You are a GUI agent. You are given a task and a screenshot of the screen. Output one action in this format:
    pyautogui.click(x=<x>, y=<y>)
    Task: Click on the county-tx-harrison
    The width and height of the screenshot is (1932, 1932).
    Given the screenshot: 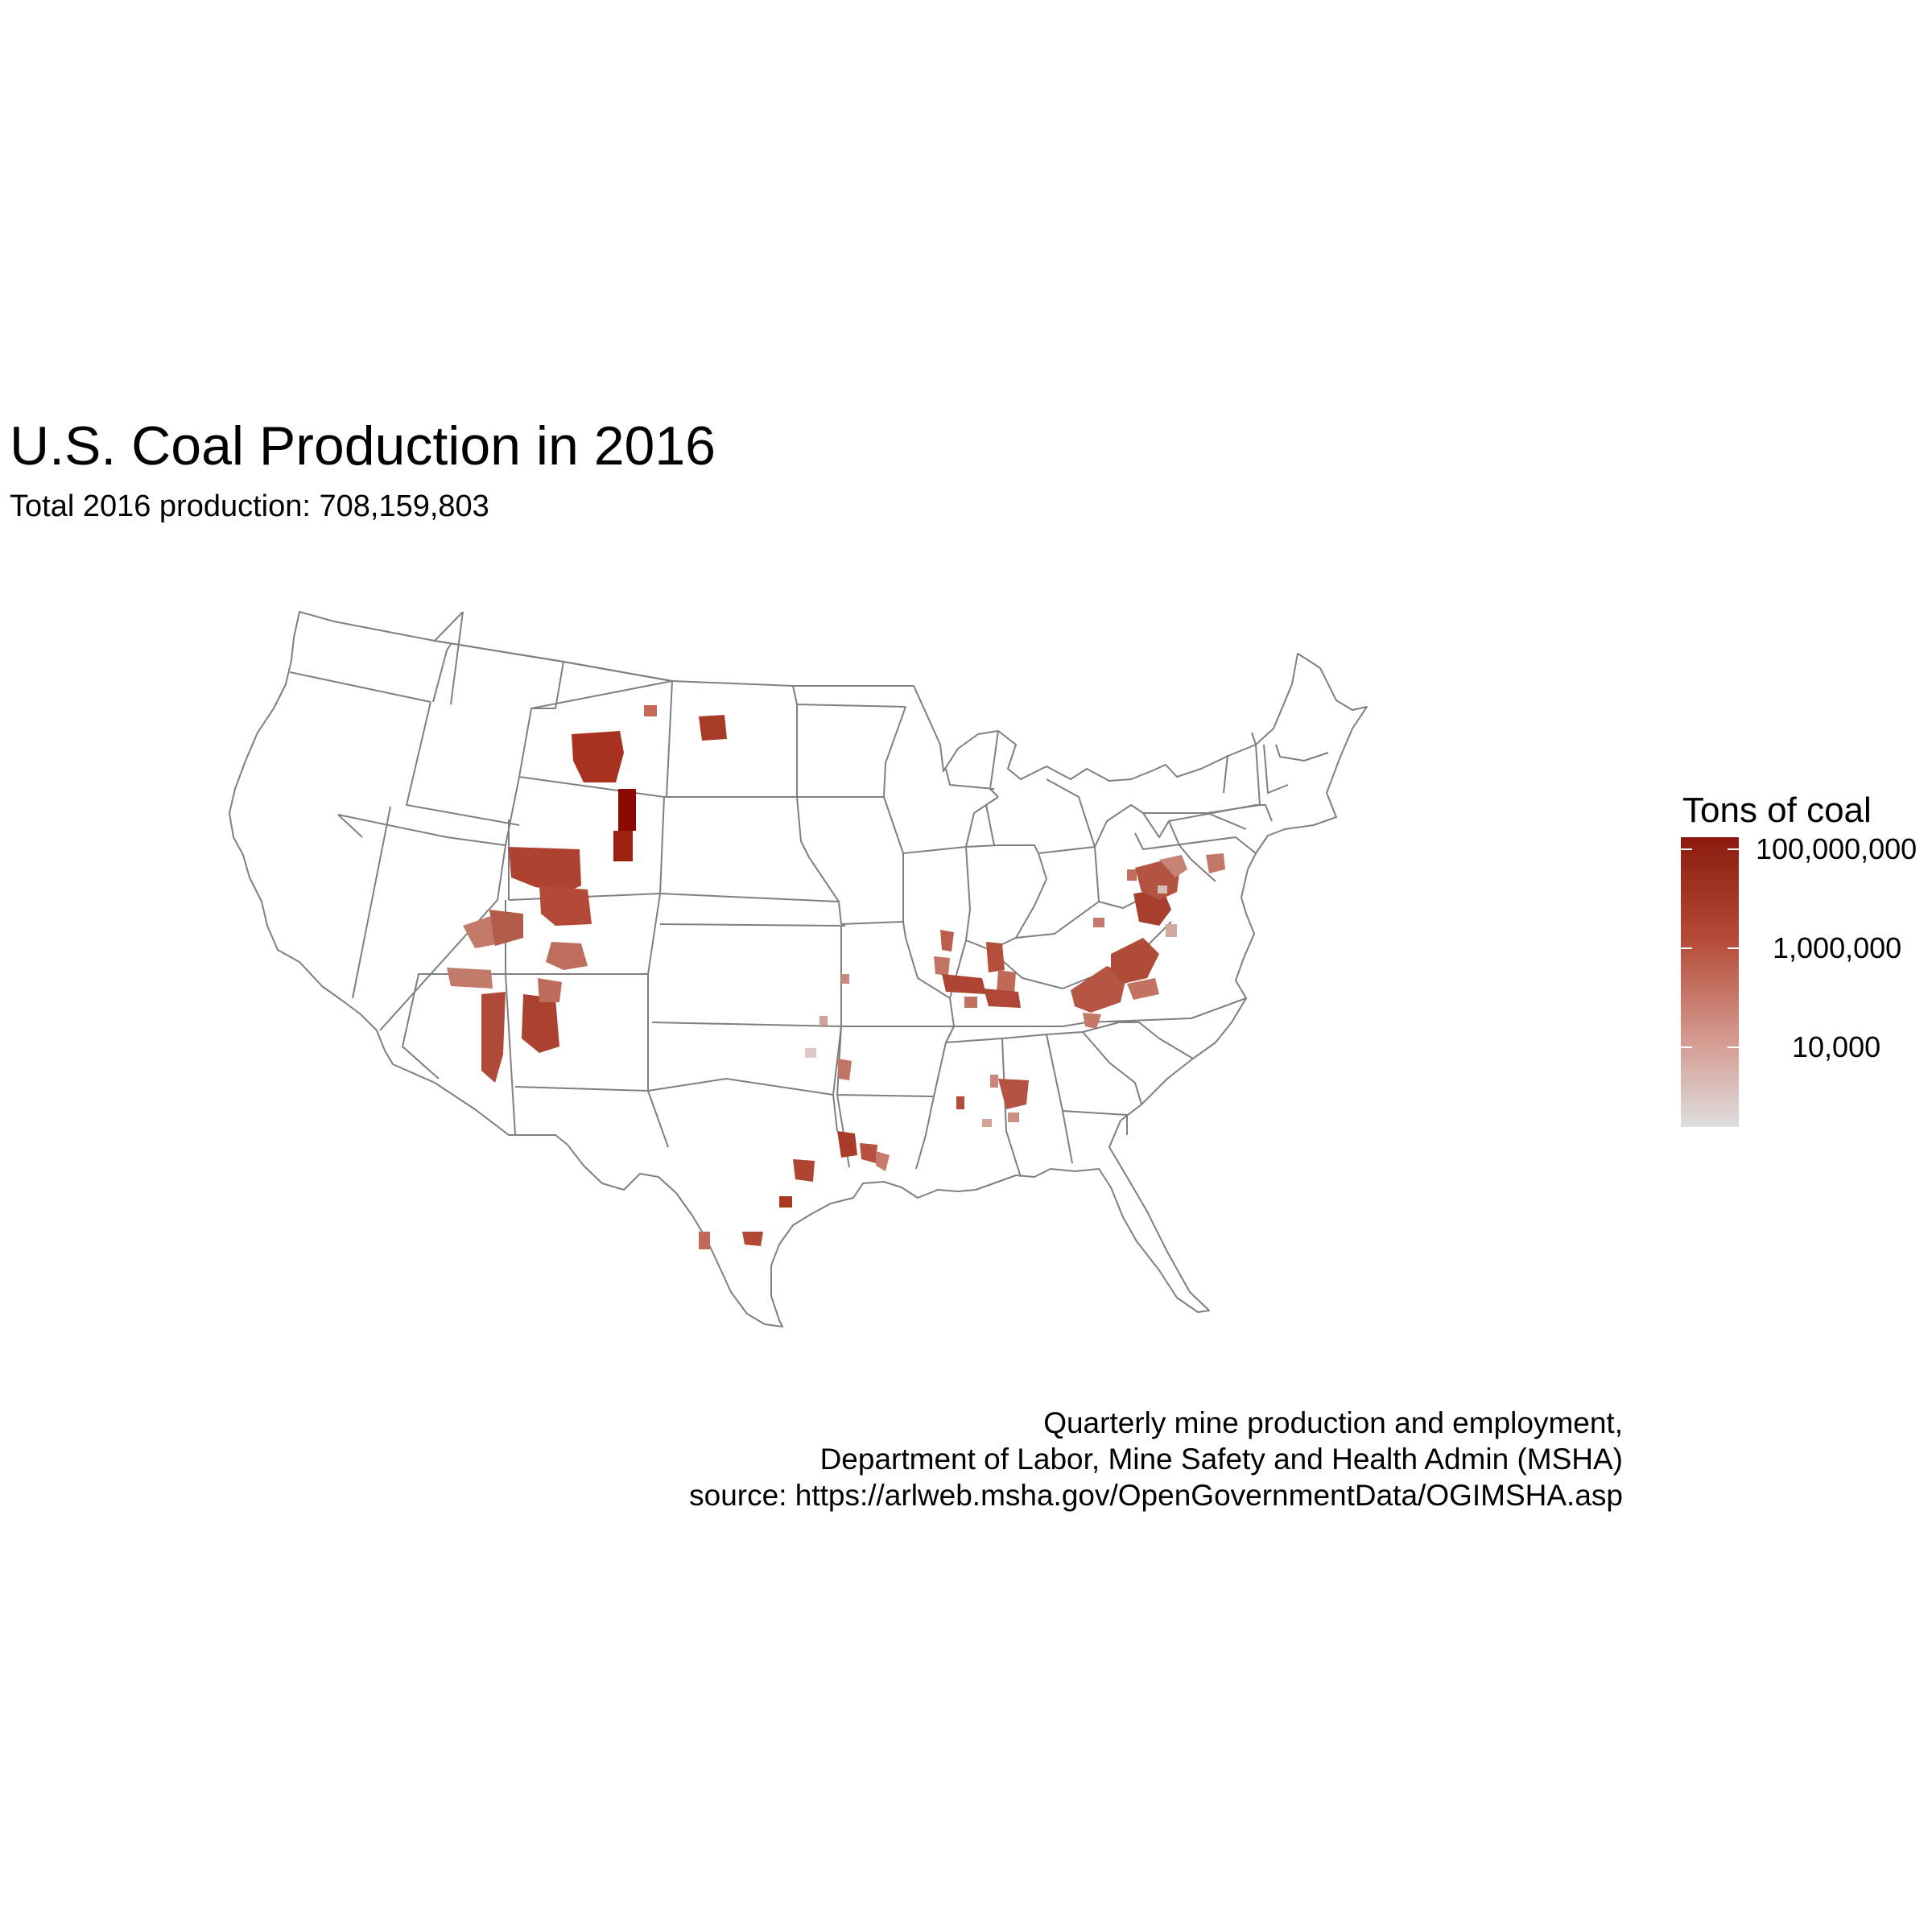 What is the action you would take?
    pyautogui.click(x=847, y=1144)
    